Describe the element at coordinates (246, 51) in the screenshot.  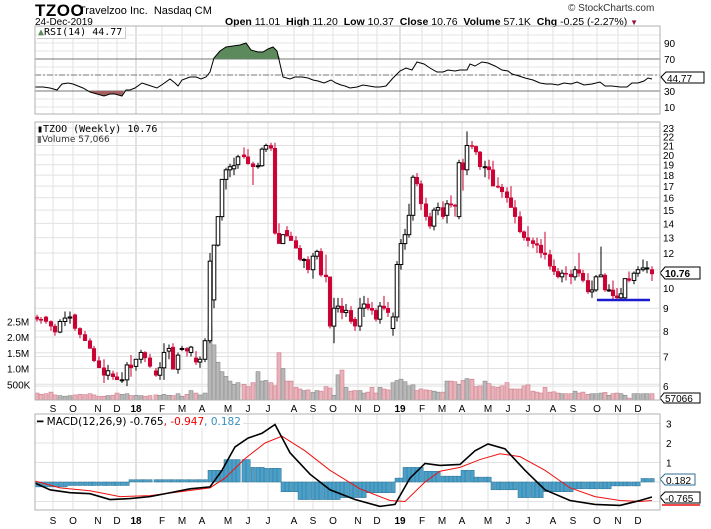
I see `rsi-overbought-fill` at that location.